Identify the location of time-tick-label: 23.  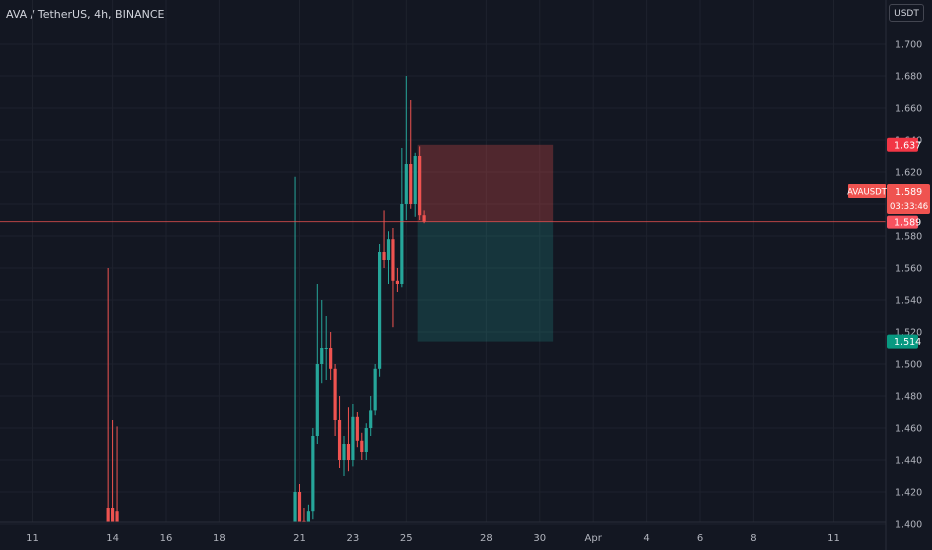
(353, 538).